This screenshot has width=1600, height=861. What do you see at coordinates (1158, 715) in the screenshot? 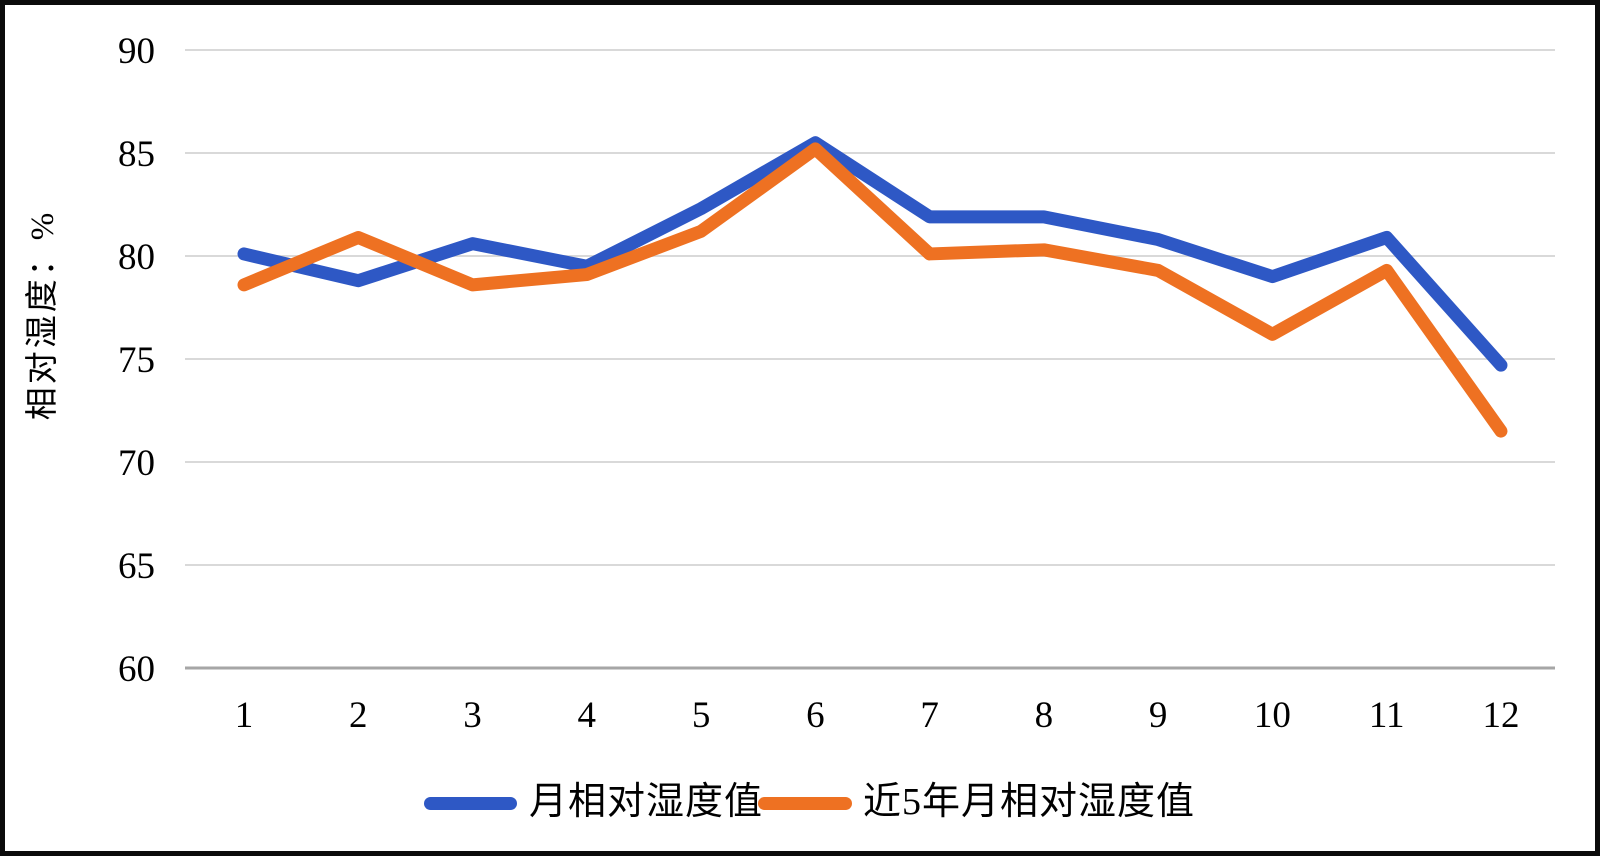
I see `x-tick-label: 9` at bounding box center [1158, 715].